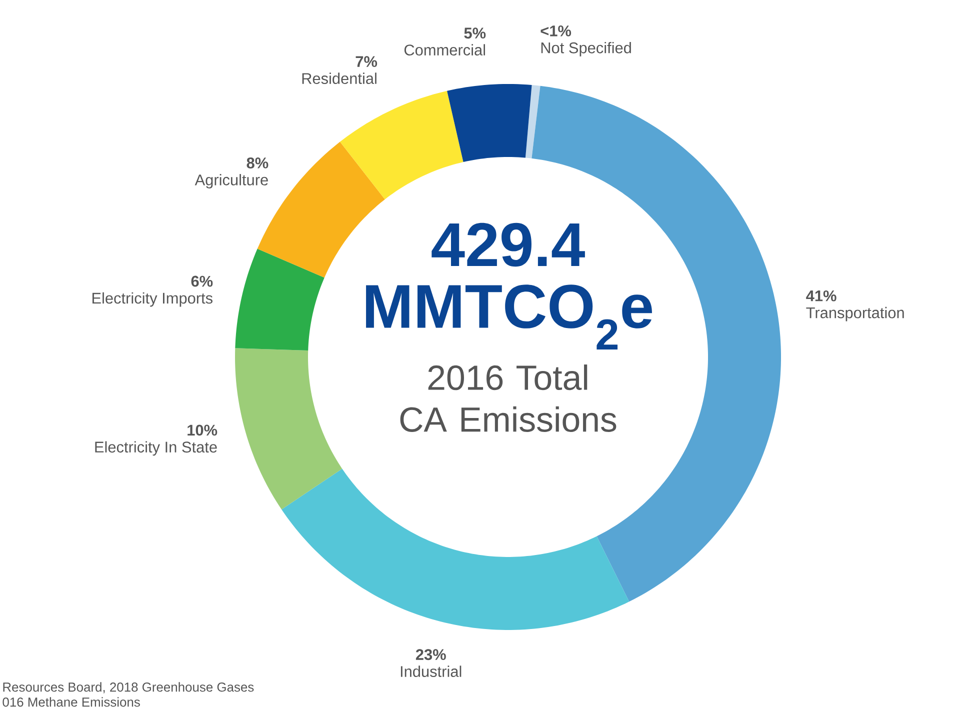 The width and height of the screenshot is (973, 708). Describe the element at coordinates (855, 314) in the screenshot. I see `slice-label: Transportation` at that location.